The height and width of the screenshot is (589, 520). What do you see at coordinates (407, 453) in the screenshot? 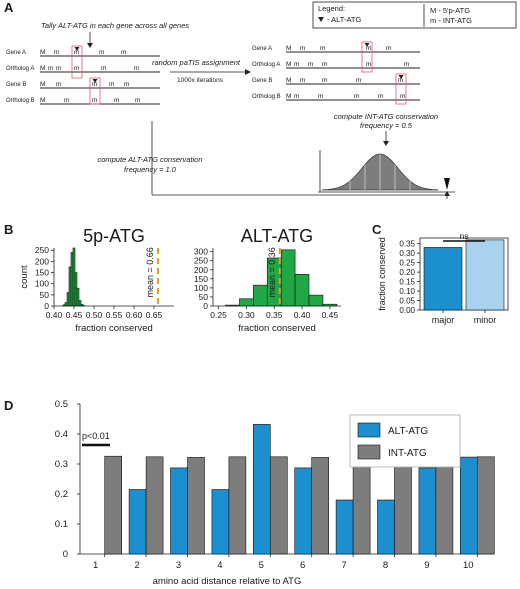
I see `legend-label: INT-ATG` at bounding box center [407, 453].